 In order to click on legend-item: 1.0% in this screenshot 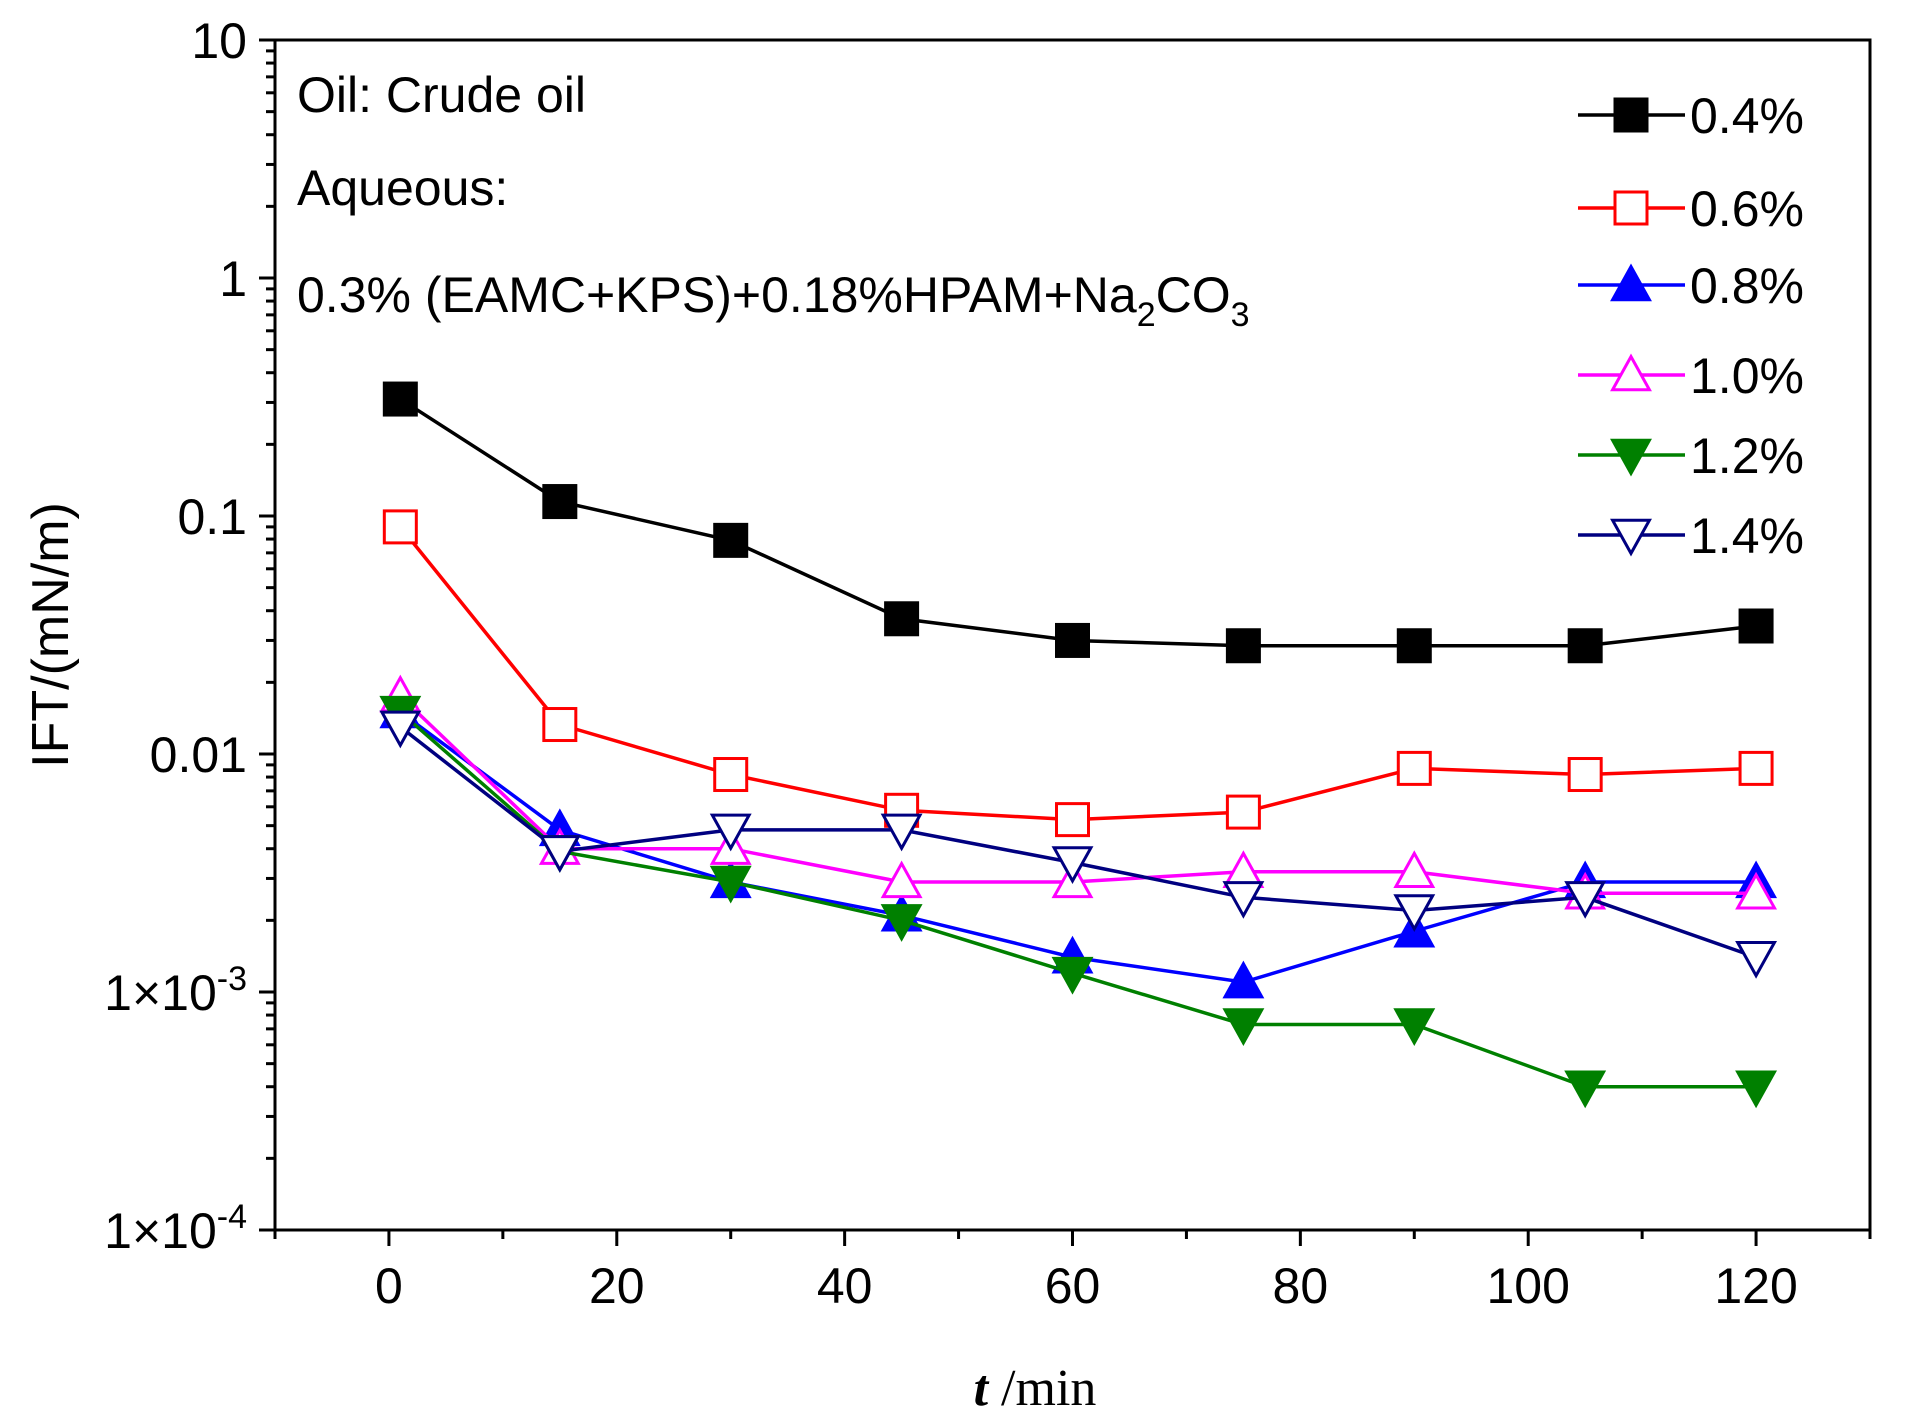, I will do `click(1691, 376)`.